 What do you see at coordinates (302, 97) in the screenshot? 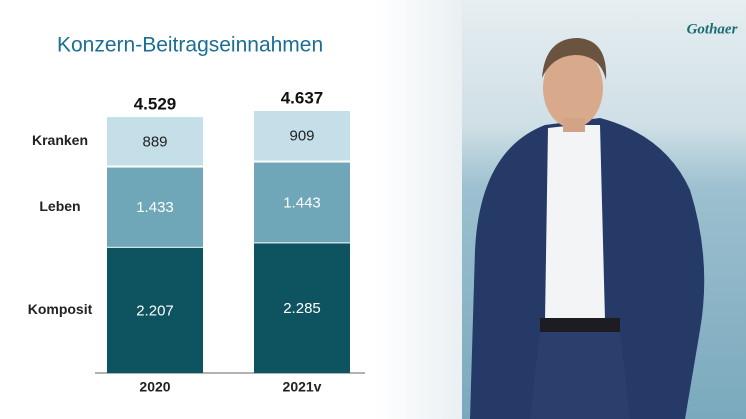
I see `total-label: 4.637` at bounding box center [302, 97].